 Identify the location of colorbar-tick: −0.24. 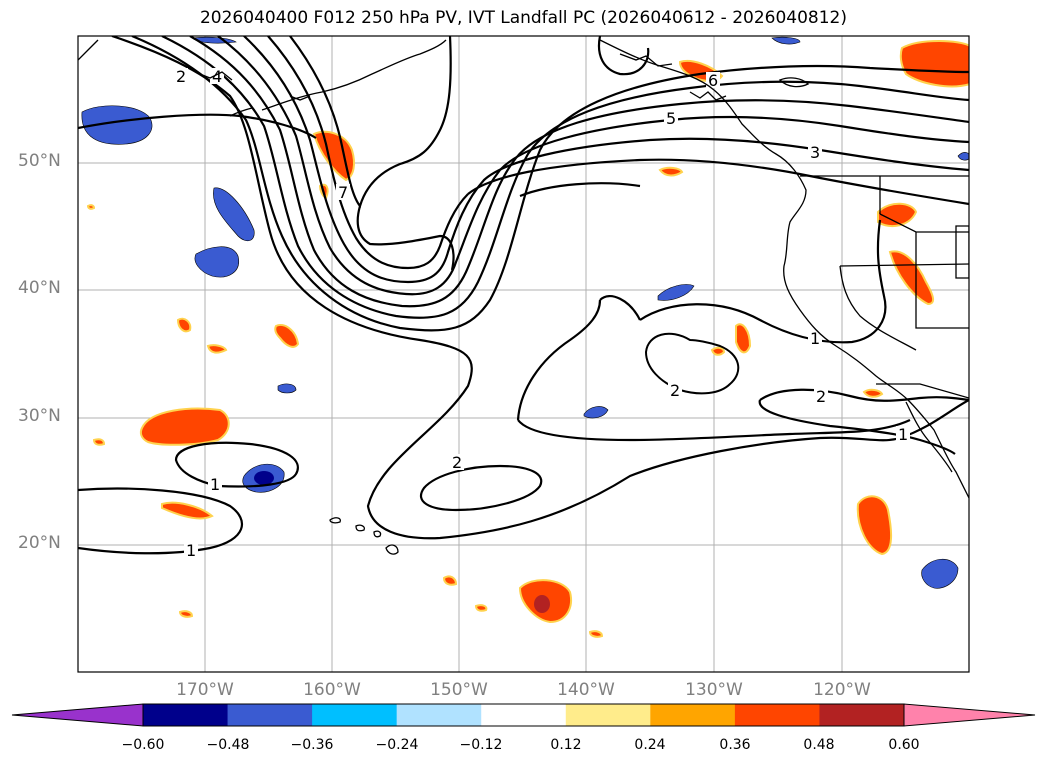
(397, 745).